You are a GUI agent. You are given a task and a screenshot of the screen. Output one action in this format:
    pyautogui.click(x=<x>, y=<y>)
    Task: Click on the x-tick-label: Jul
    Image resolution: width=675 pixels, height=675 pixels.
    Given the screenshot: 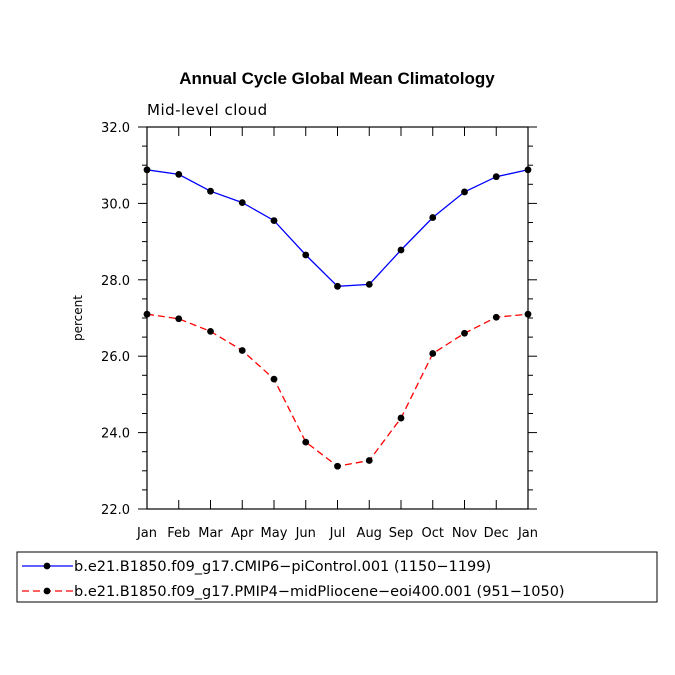 What is the action you would take?
    pyautogui.click(x=337, y=533)
    